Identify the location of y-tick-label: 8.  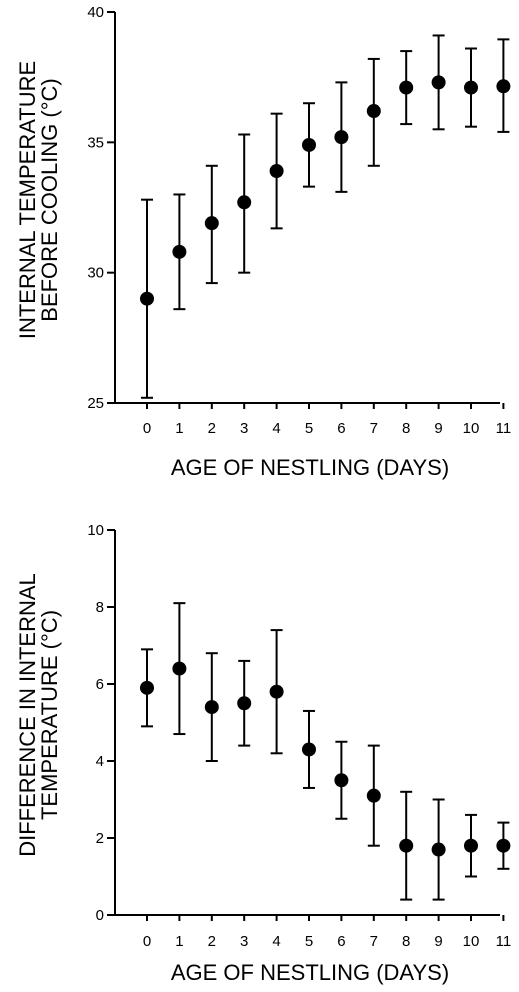
(100, 607).